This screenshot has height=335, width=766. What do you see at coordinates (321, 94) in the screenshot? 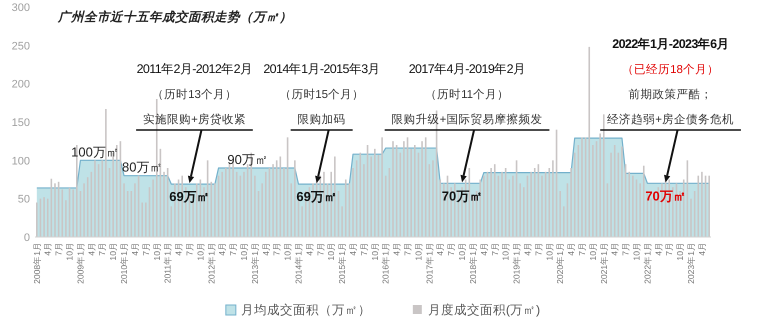
I see `note: 2014年1月-2015年3月 （历时15个月） 限购加码` at bounding box center [321, 94].